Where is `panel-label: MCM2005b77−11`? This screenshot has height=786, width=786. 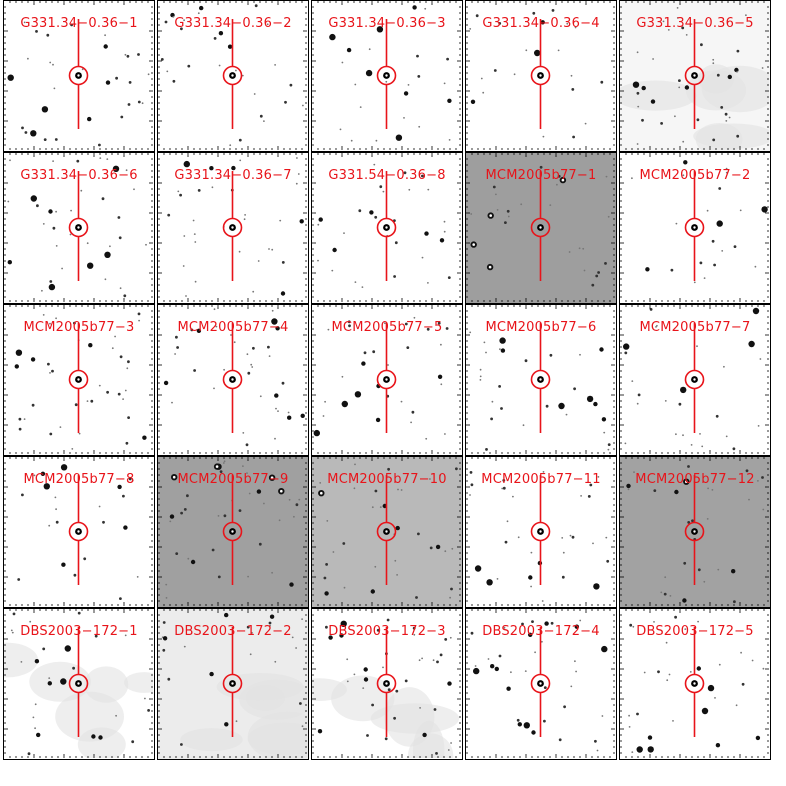 panel-label: MCM2005b77−11 is located at coordinates (541, 479).